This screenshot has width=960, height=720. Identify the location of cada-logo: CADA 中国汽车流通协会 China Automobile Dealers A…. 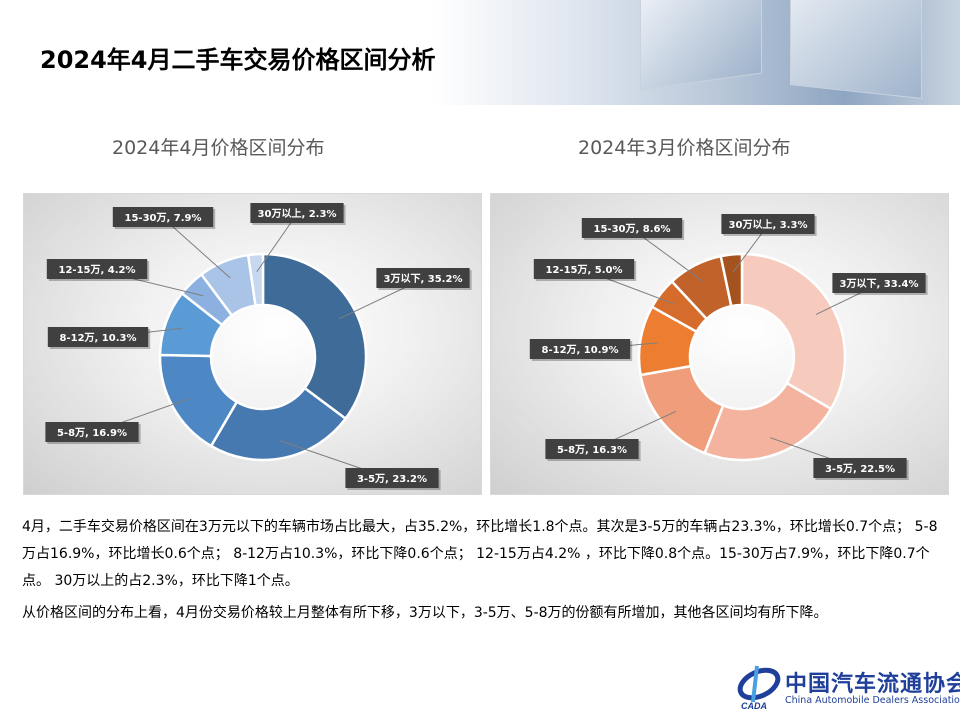
(847, 687).